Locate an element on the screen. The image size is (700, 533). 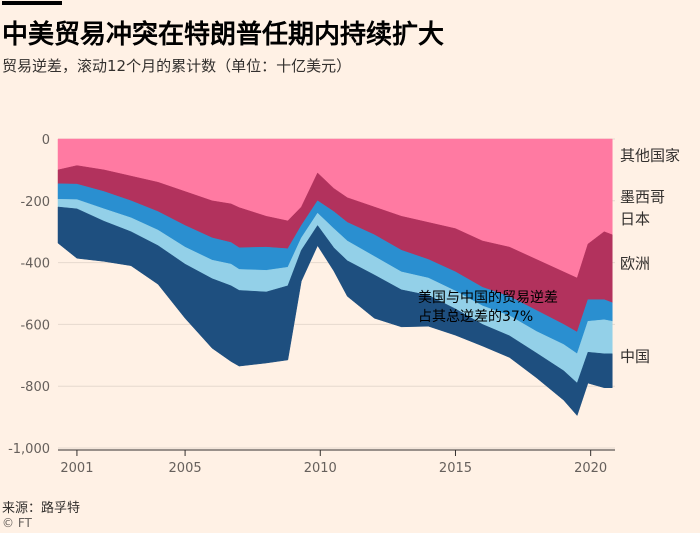
source-note: 来源：路孚特 is located at coordinates (41, 508).